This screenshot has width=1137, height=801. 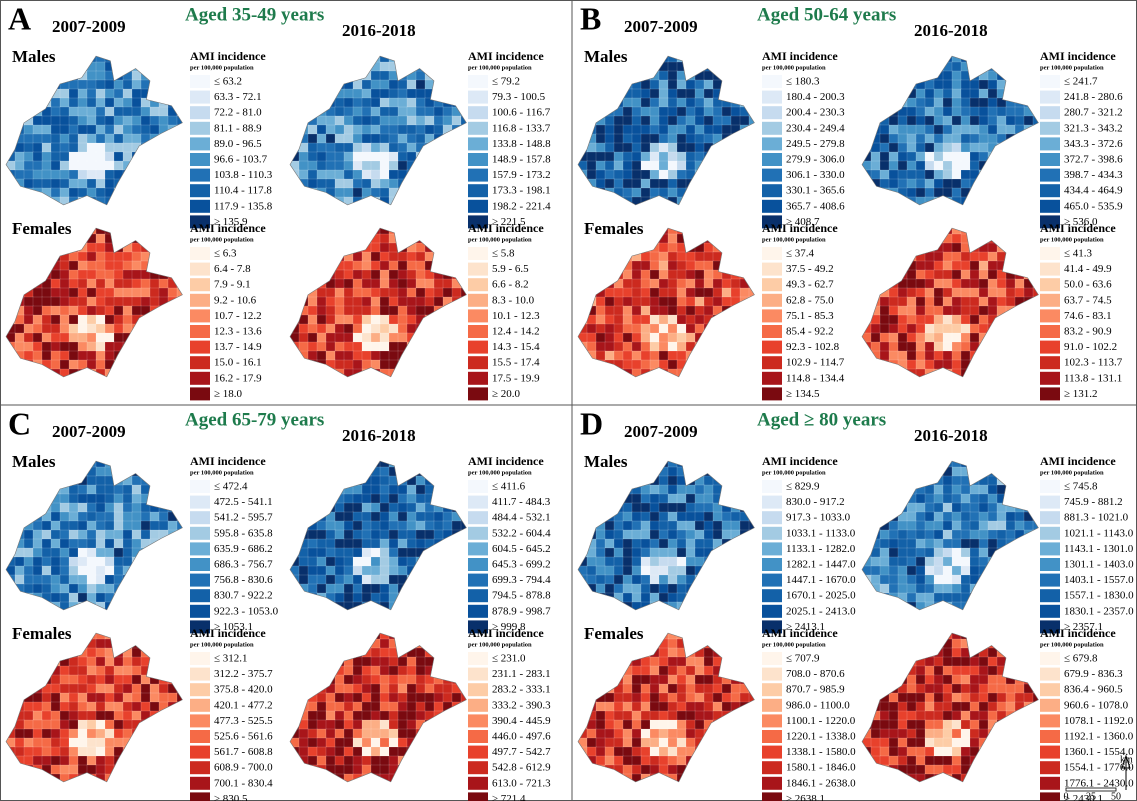 What do you see at coordinates (238, 97) in the screenshot?
I see `legend-item: 63.3 - 72.1` at bounding box center [238, 97].